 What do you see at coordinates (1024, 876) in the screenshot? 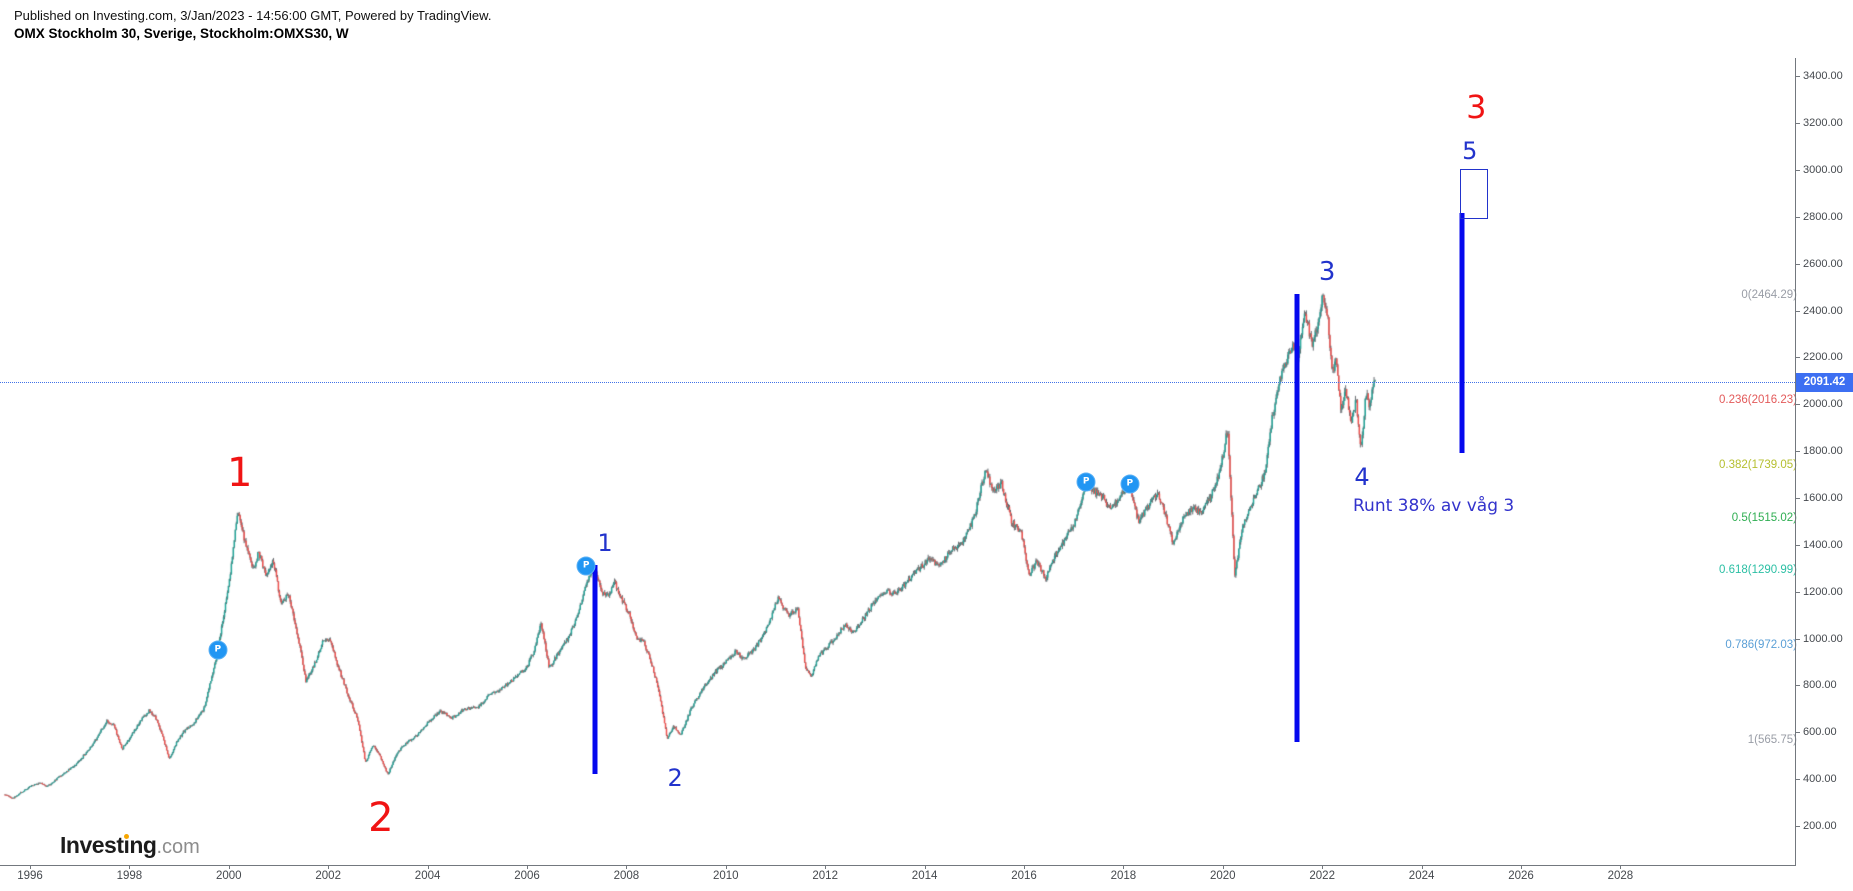
I see `year-tick-label: 2016` at bounding box center [1024, 876].